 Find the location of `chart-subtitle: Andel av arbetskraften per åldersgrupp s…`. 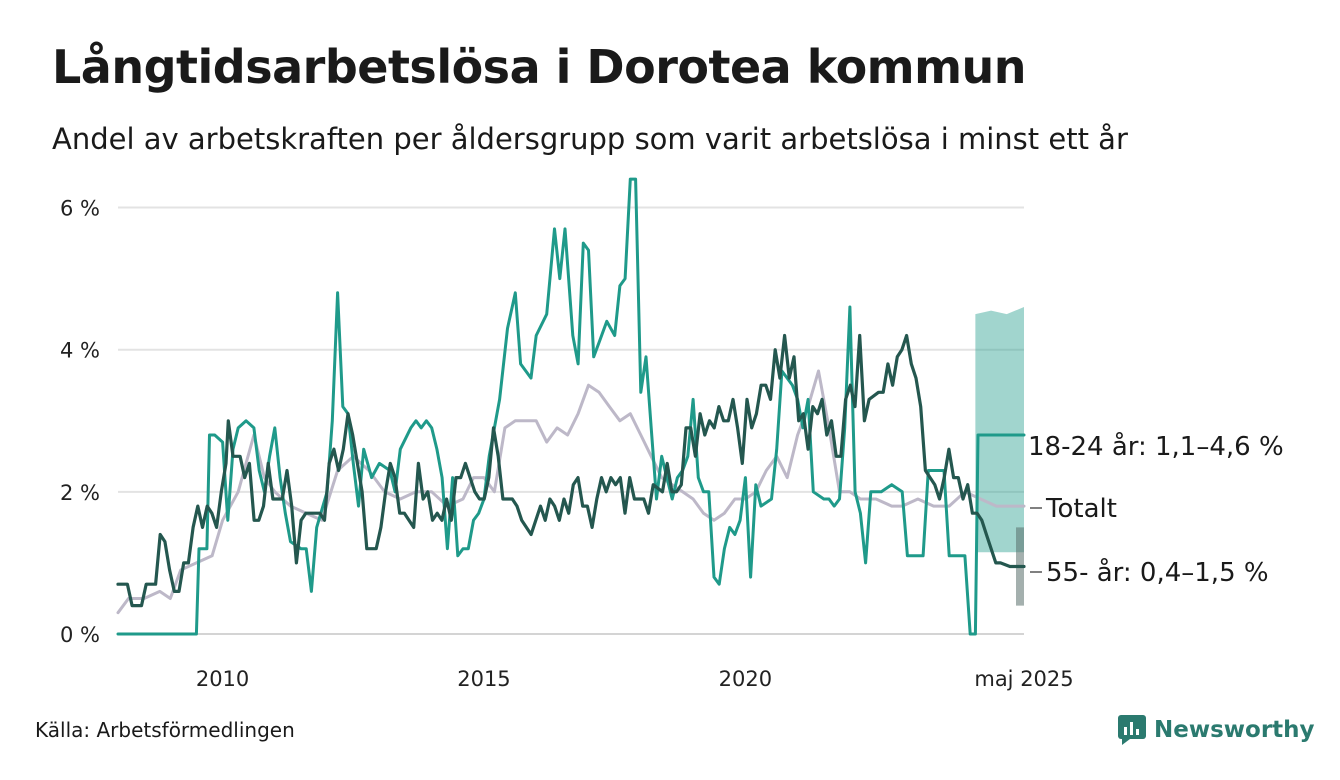

chart-subtitle: Andel av arbetskraften per åldersgrupp s… is located at coordinates (590, 139).